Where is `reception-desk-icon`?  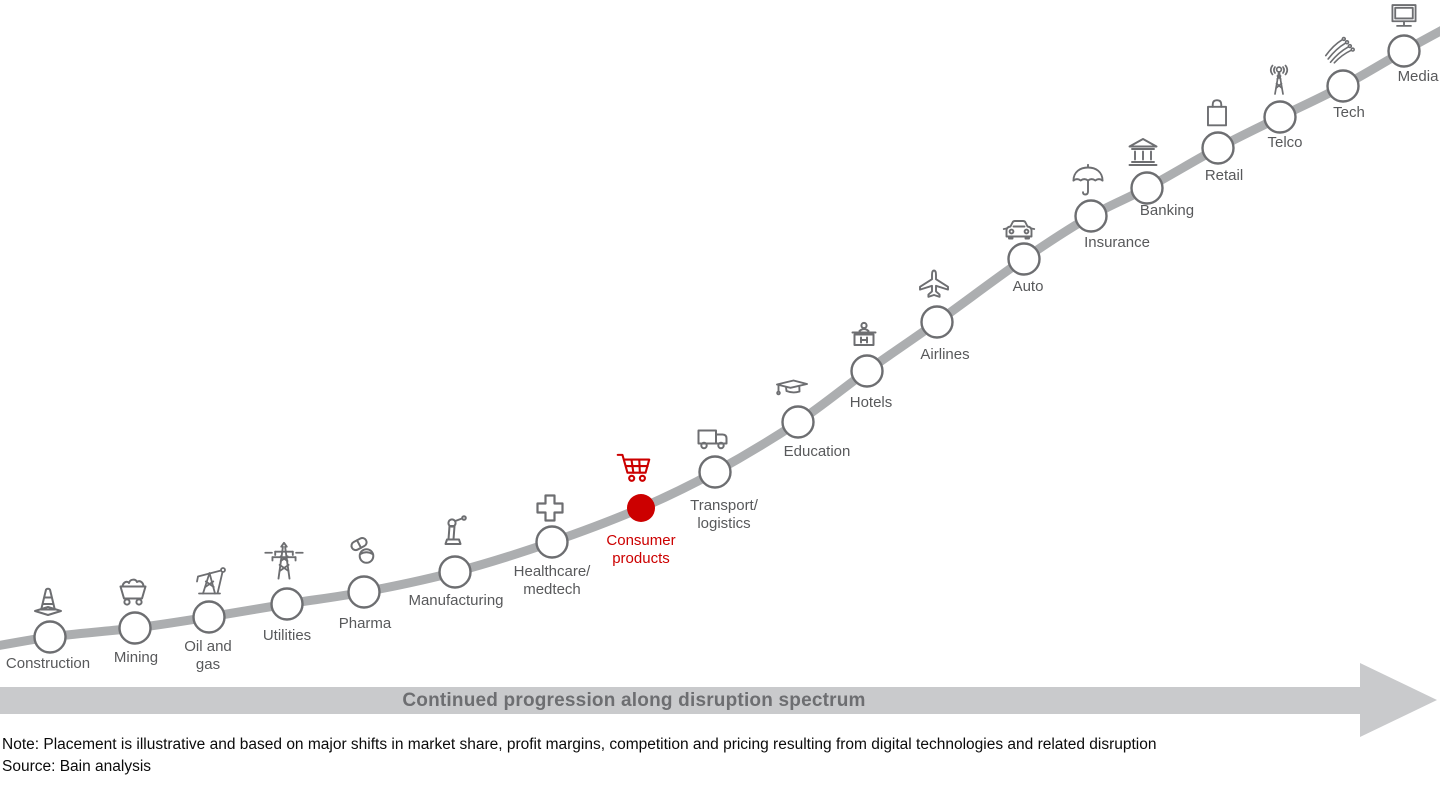
reception-desk-icon is located at coordinates (864, 333).